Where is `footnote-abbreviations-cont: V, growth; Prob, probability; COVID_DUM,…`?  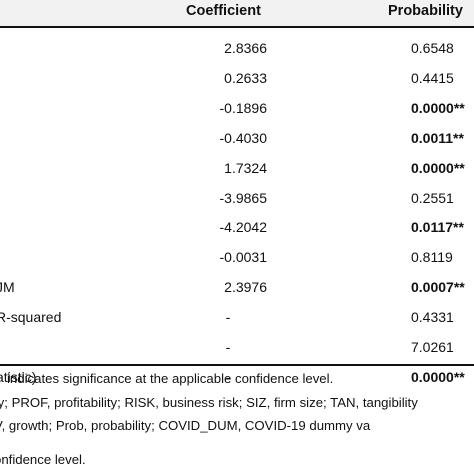 footnote-abbreviations-cont: V, growth; Prob, probability; COVID_DUM,… is located at coordinates (185, 425).